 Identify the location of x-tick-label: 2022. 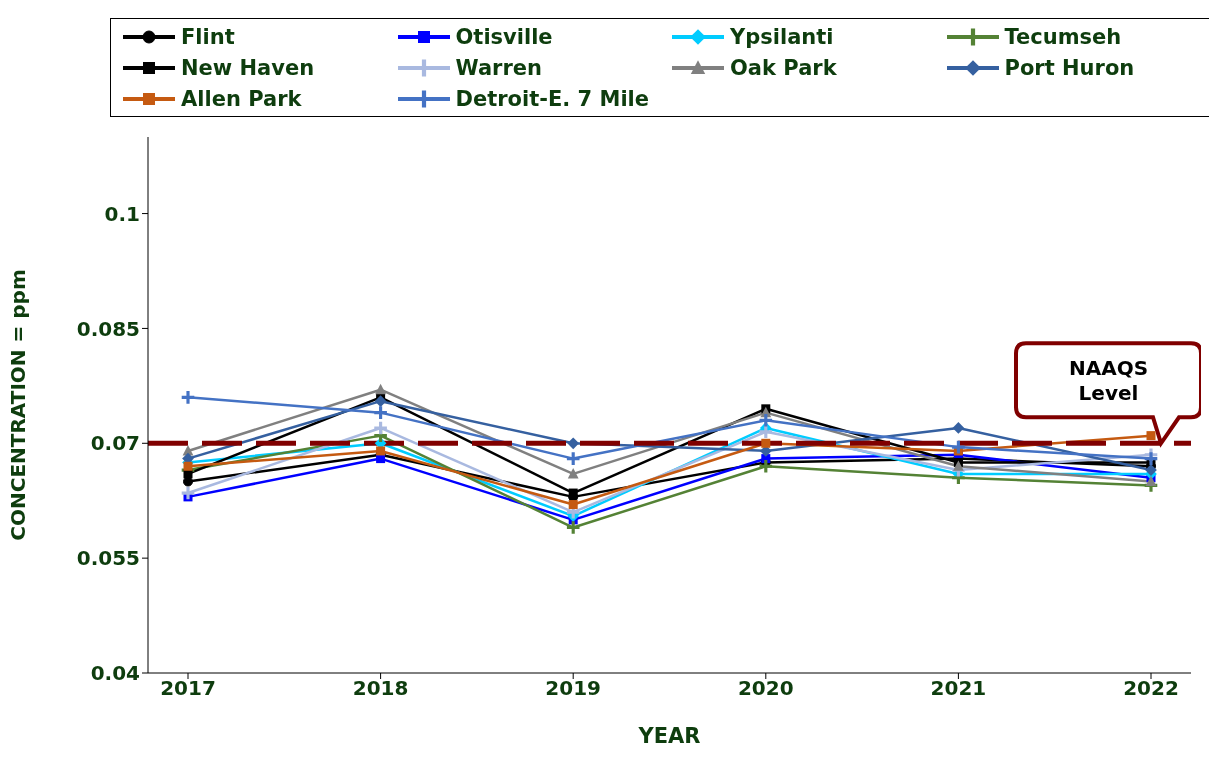
(1151, 688).